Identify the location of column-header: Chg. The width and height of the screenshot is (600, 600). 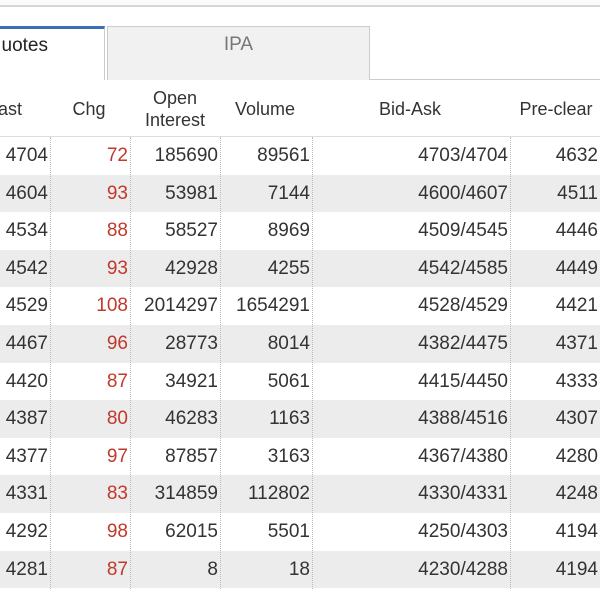
(89, 109).